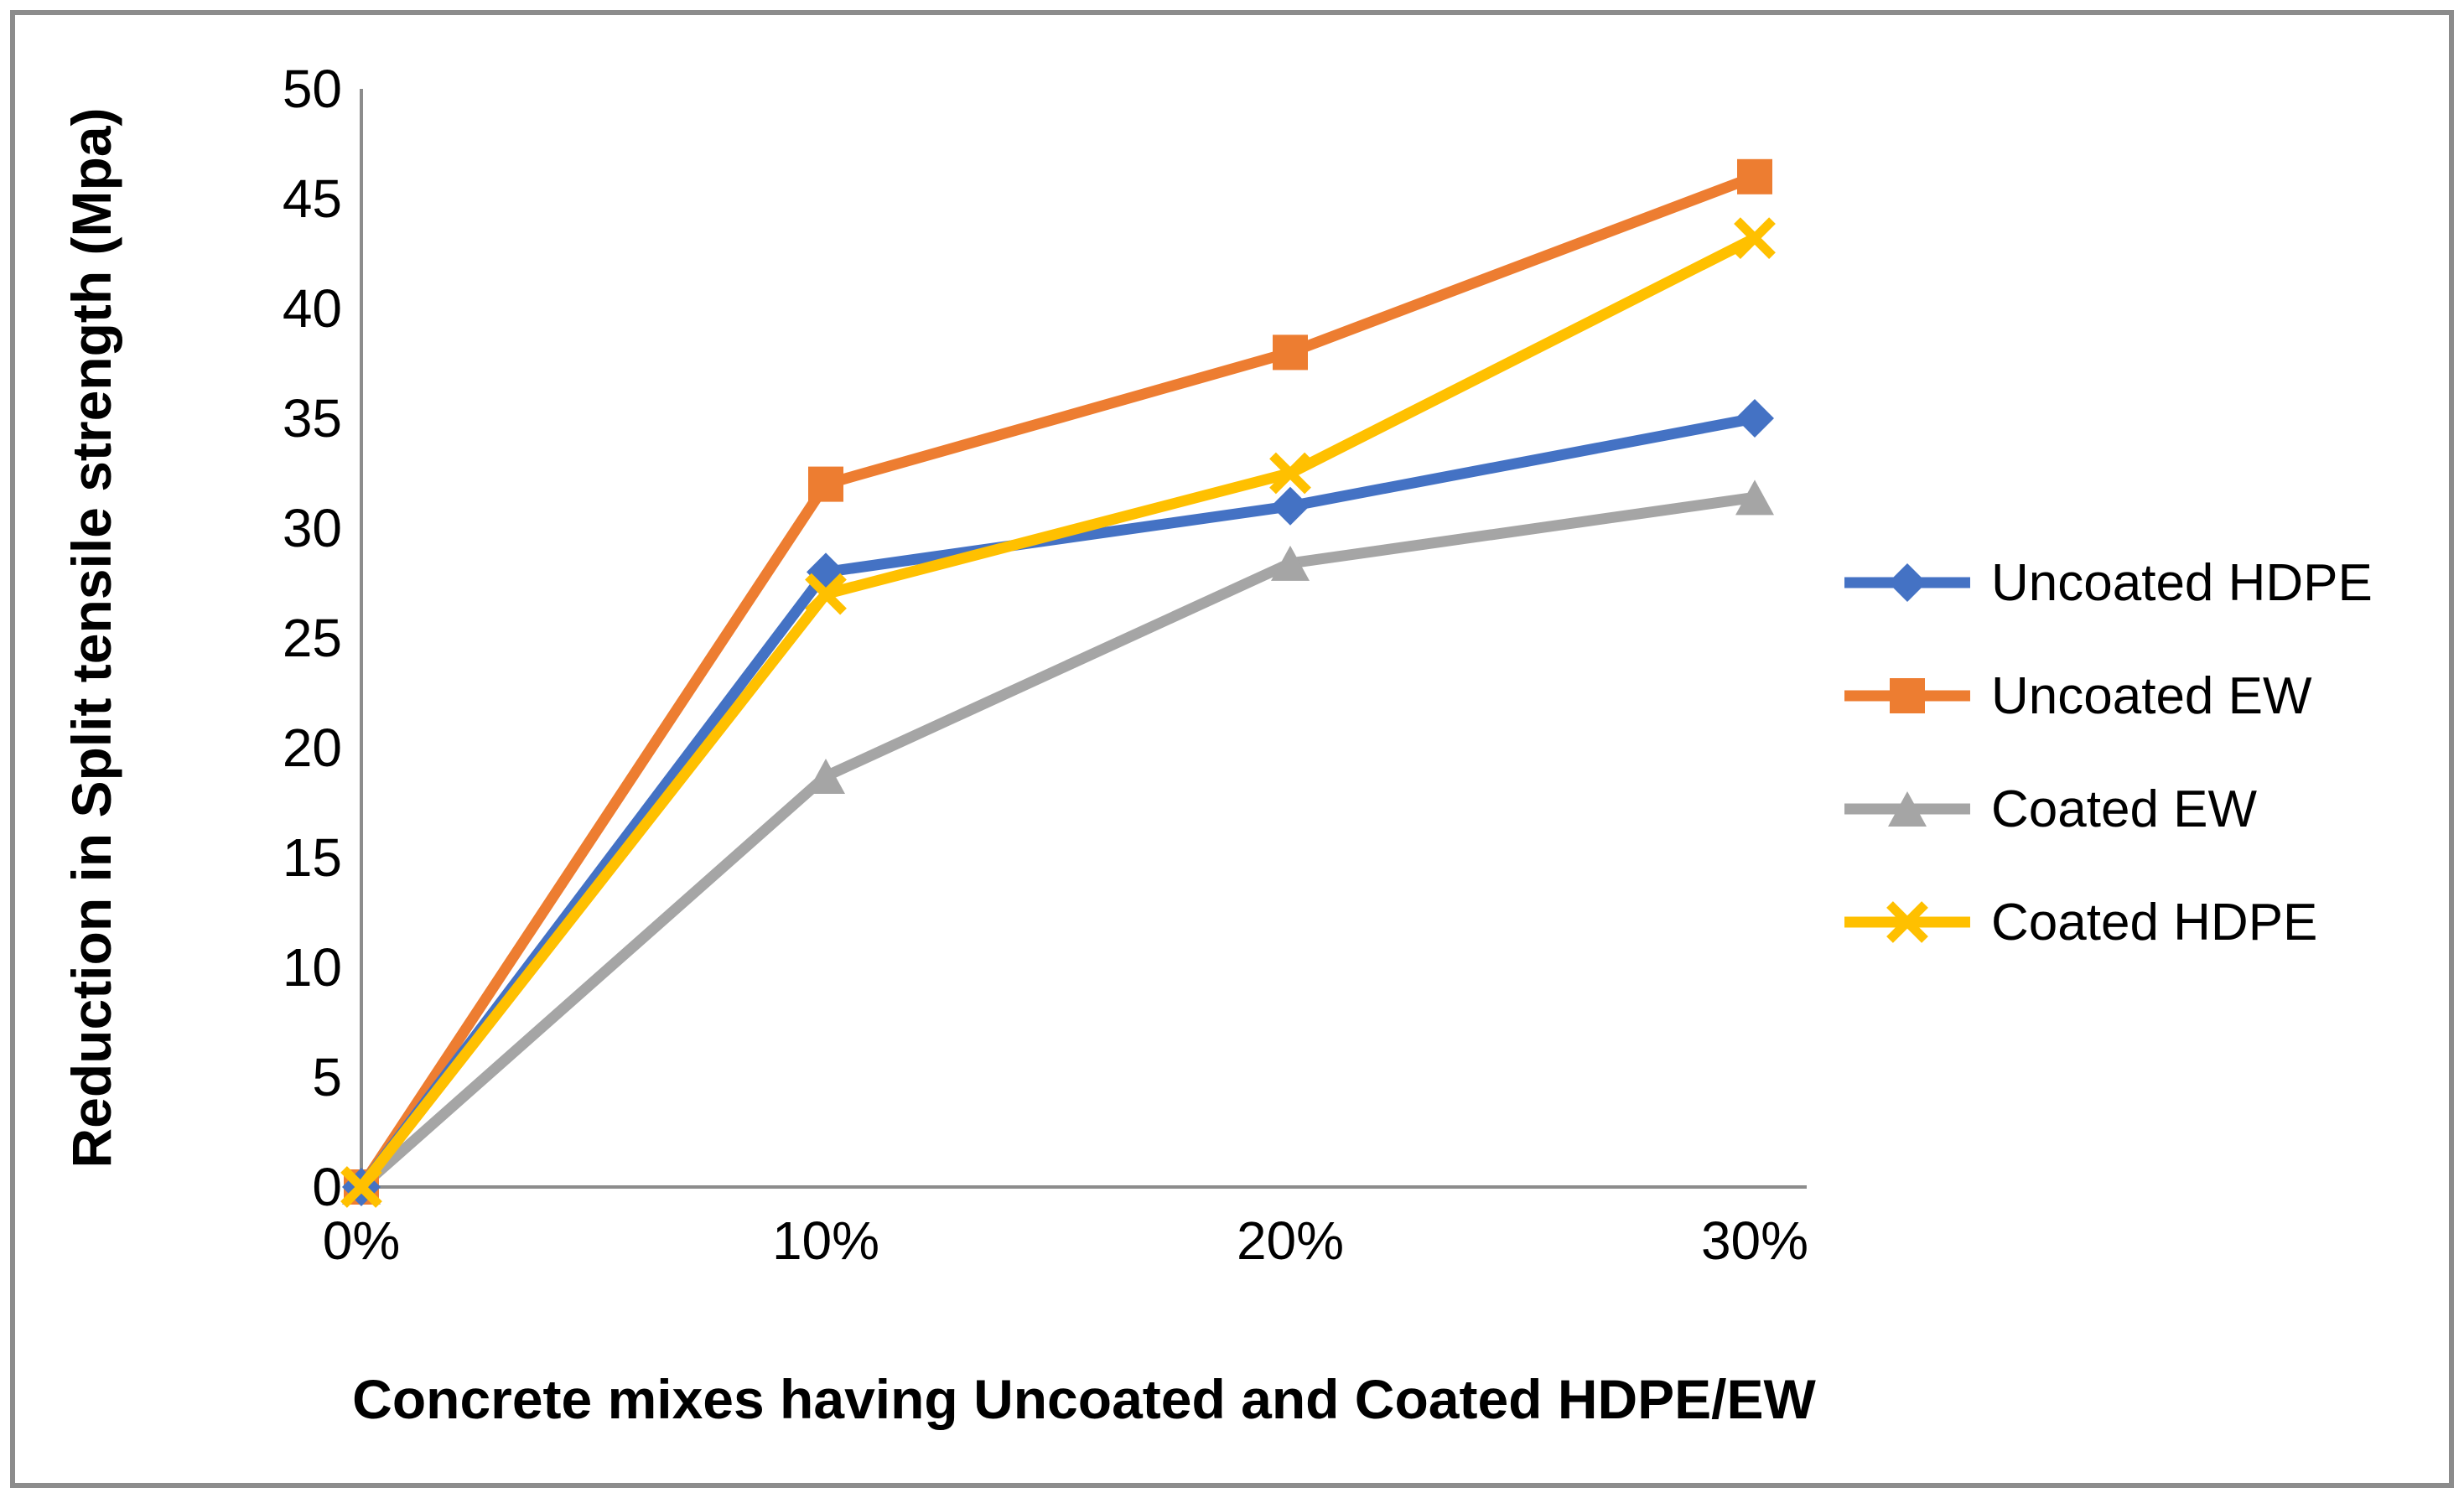 This screenshot has height=1498, width=2464. What do you see at coordinates (312, 748) in the screenshot?
I see `y-tick-label-20: 20` at bounding box center [312, 748].